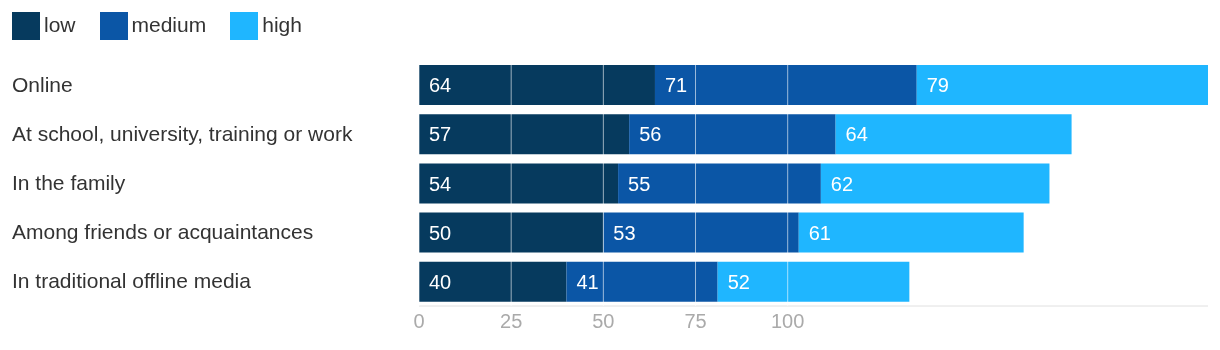 The width and height of the screenshot is (1220, 350). What do you see at coordinates (440, 134) in the screenshot?
I see `data-label: 57` at bounding box center [440, 134].